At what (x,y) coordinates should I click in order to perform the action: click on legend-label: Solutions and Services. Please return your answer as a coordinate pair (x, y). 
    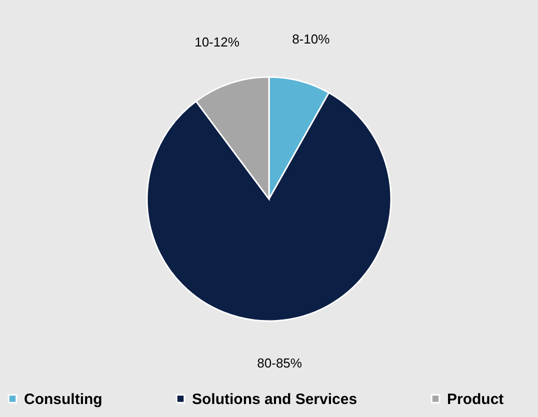
    Looking at the image, I should click on (275, 399).